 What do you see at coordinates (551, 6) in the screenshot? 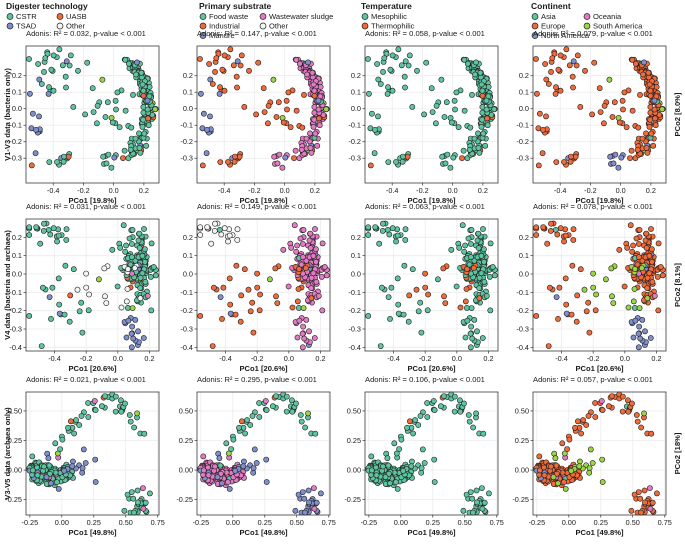
I see `legend-title: Continent` at bounding box center [551, 6].